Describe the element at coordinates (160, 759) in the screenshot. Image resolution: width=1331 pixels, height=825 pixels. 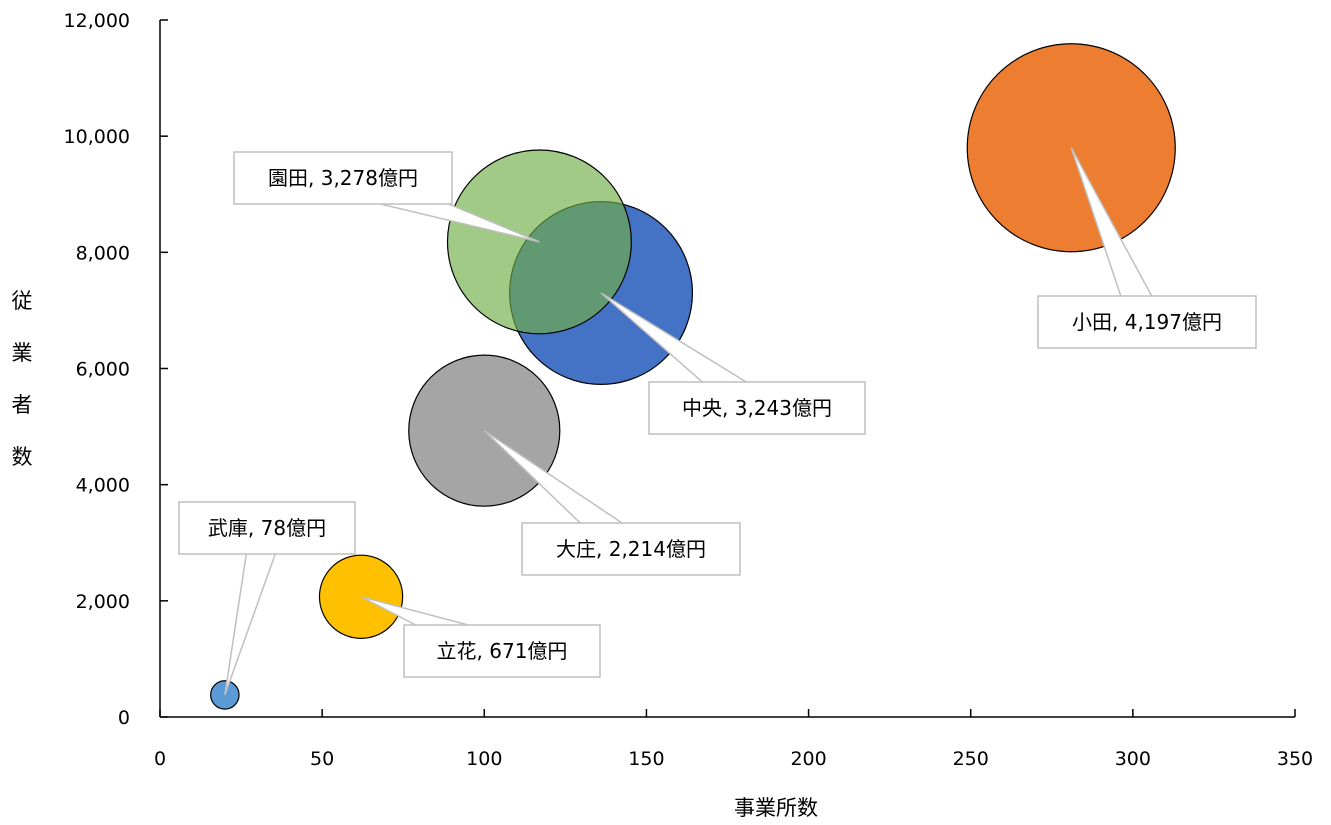
I see `x-tick-label: 0` at that location.